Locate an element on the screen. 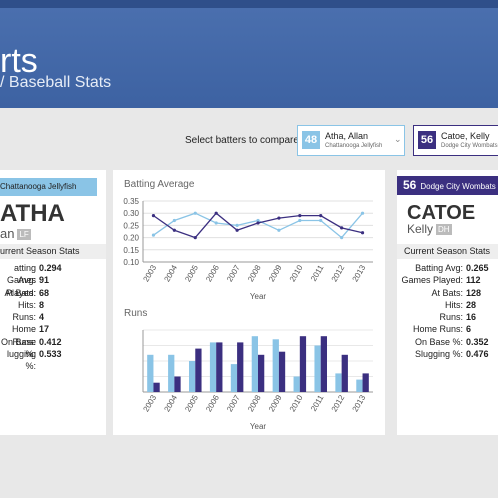  team-banner: 56 Dodge City Wombats is located at coordinates (447, 185).